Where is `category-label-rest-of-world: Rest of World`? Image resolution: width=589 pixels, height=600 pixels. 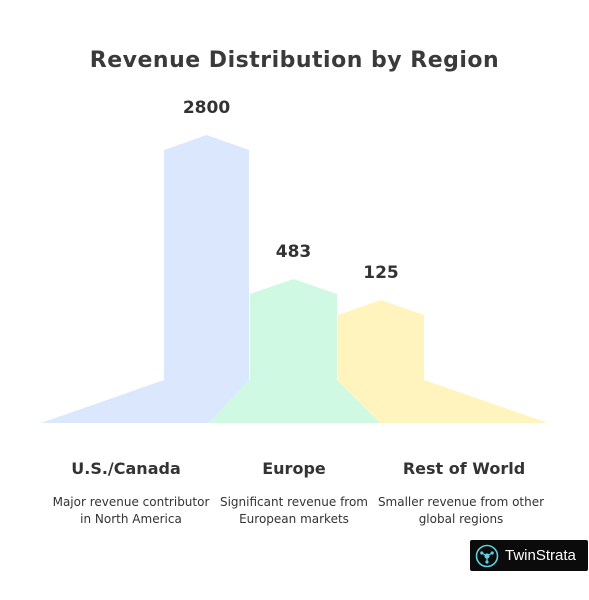 category-label-rest-of-world: Rest of World is located at coordinates (464, 468).